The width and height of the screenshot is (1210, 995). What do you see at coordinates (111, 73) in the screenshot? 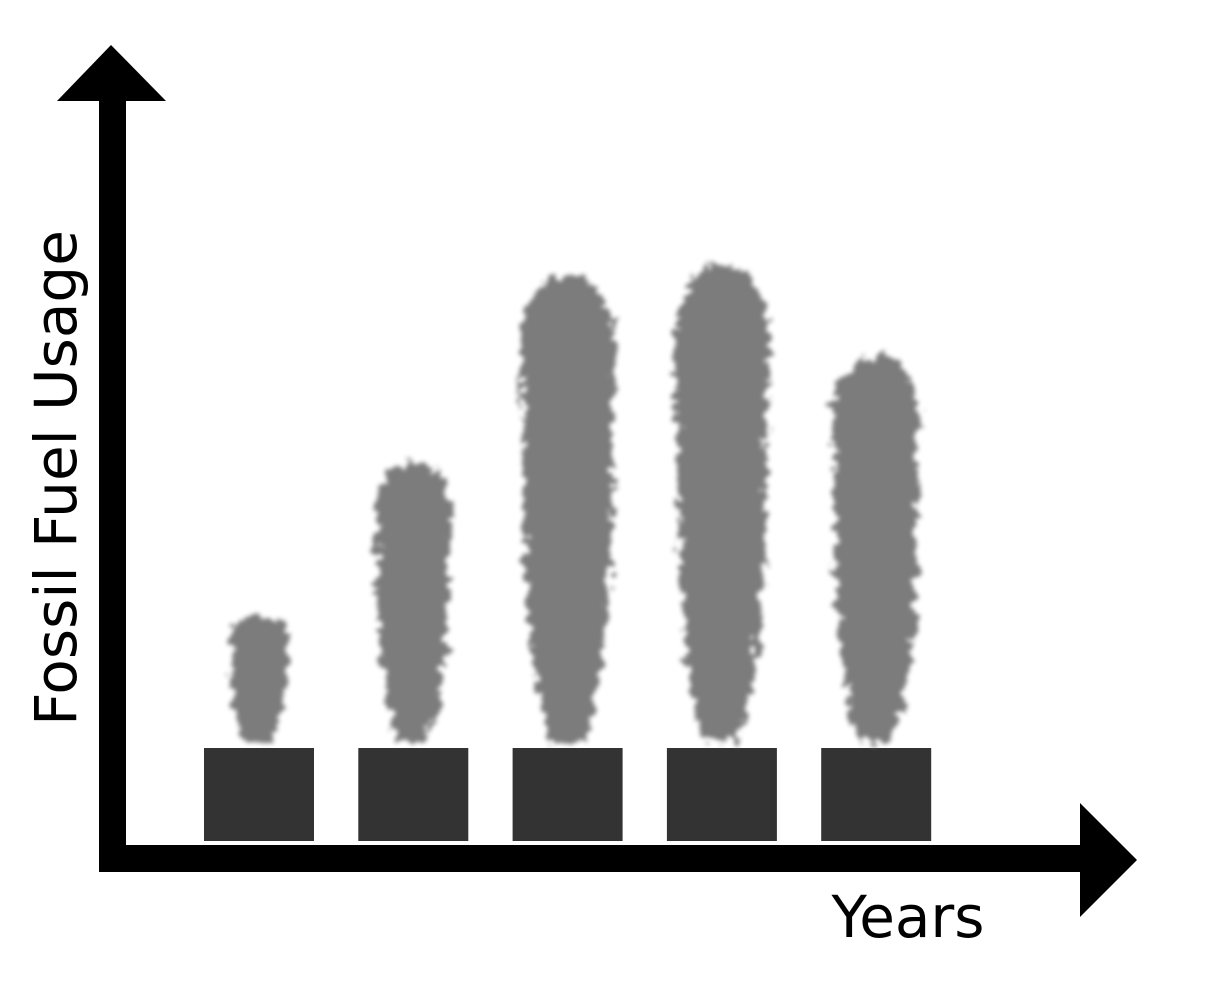
I see `y-axis-arrowhead` at bounding box center [111, 73].